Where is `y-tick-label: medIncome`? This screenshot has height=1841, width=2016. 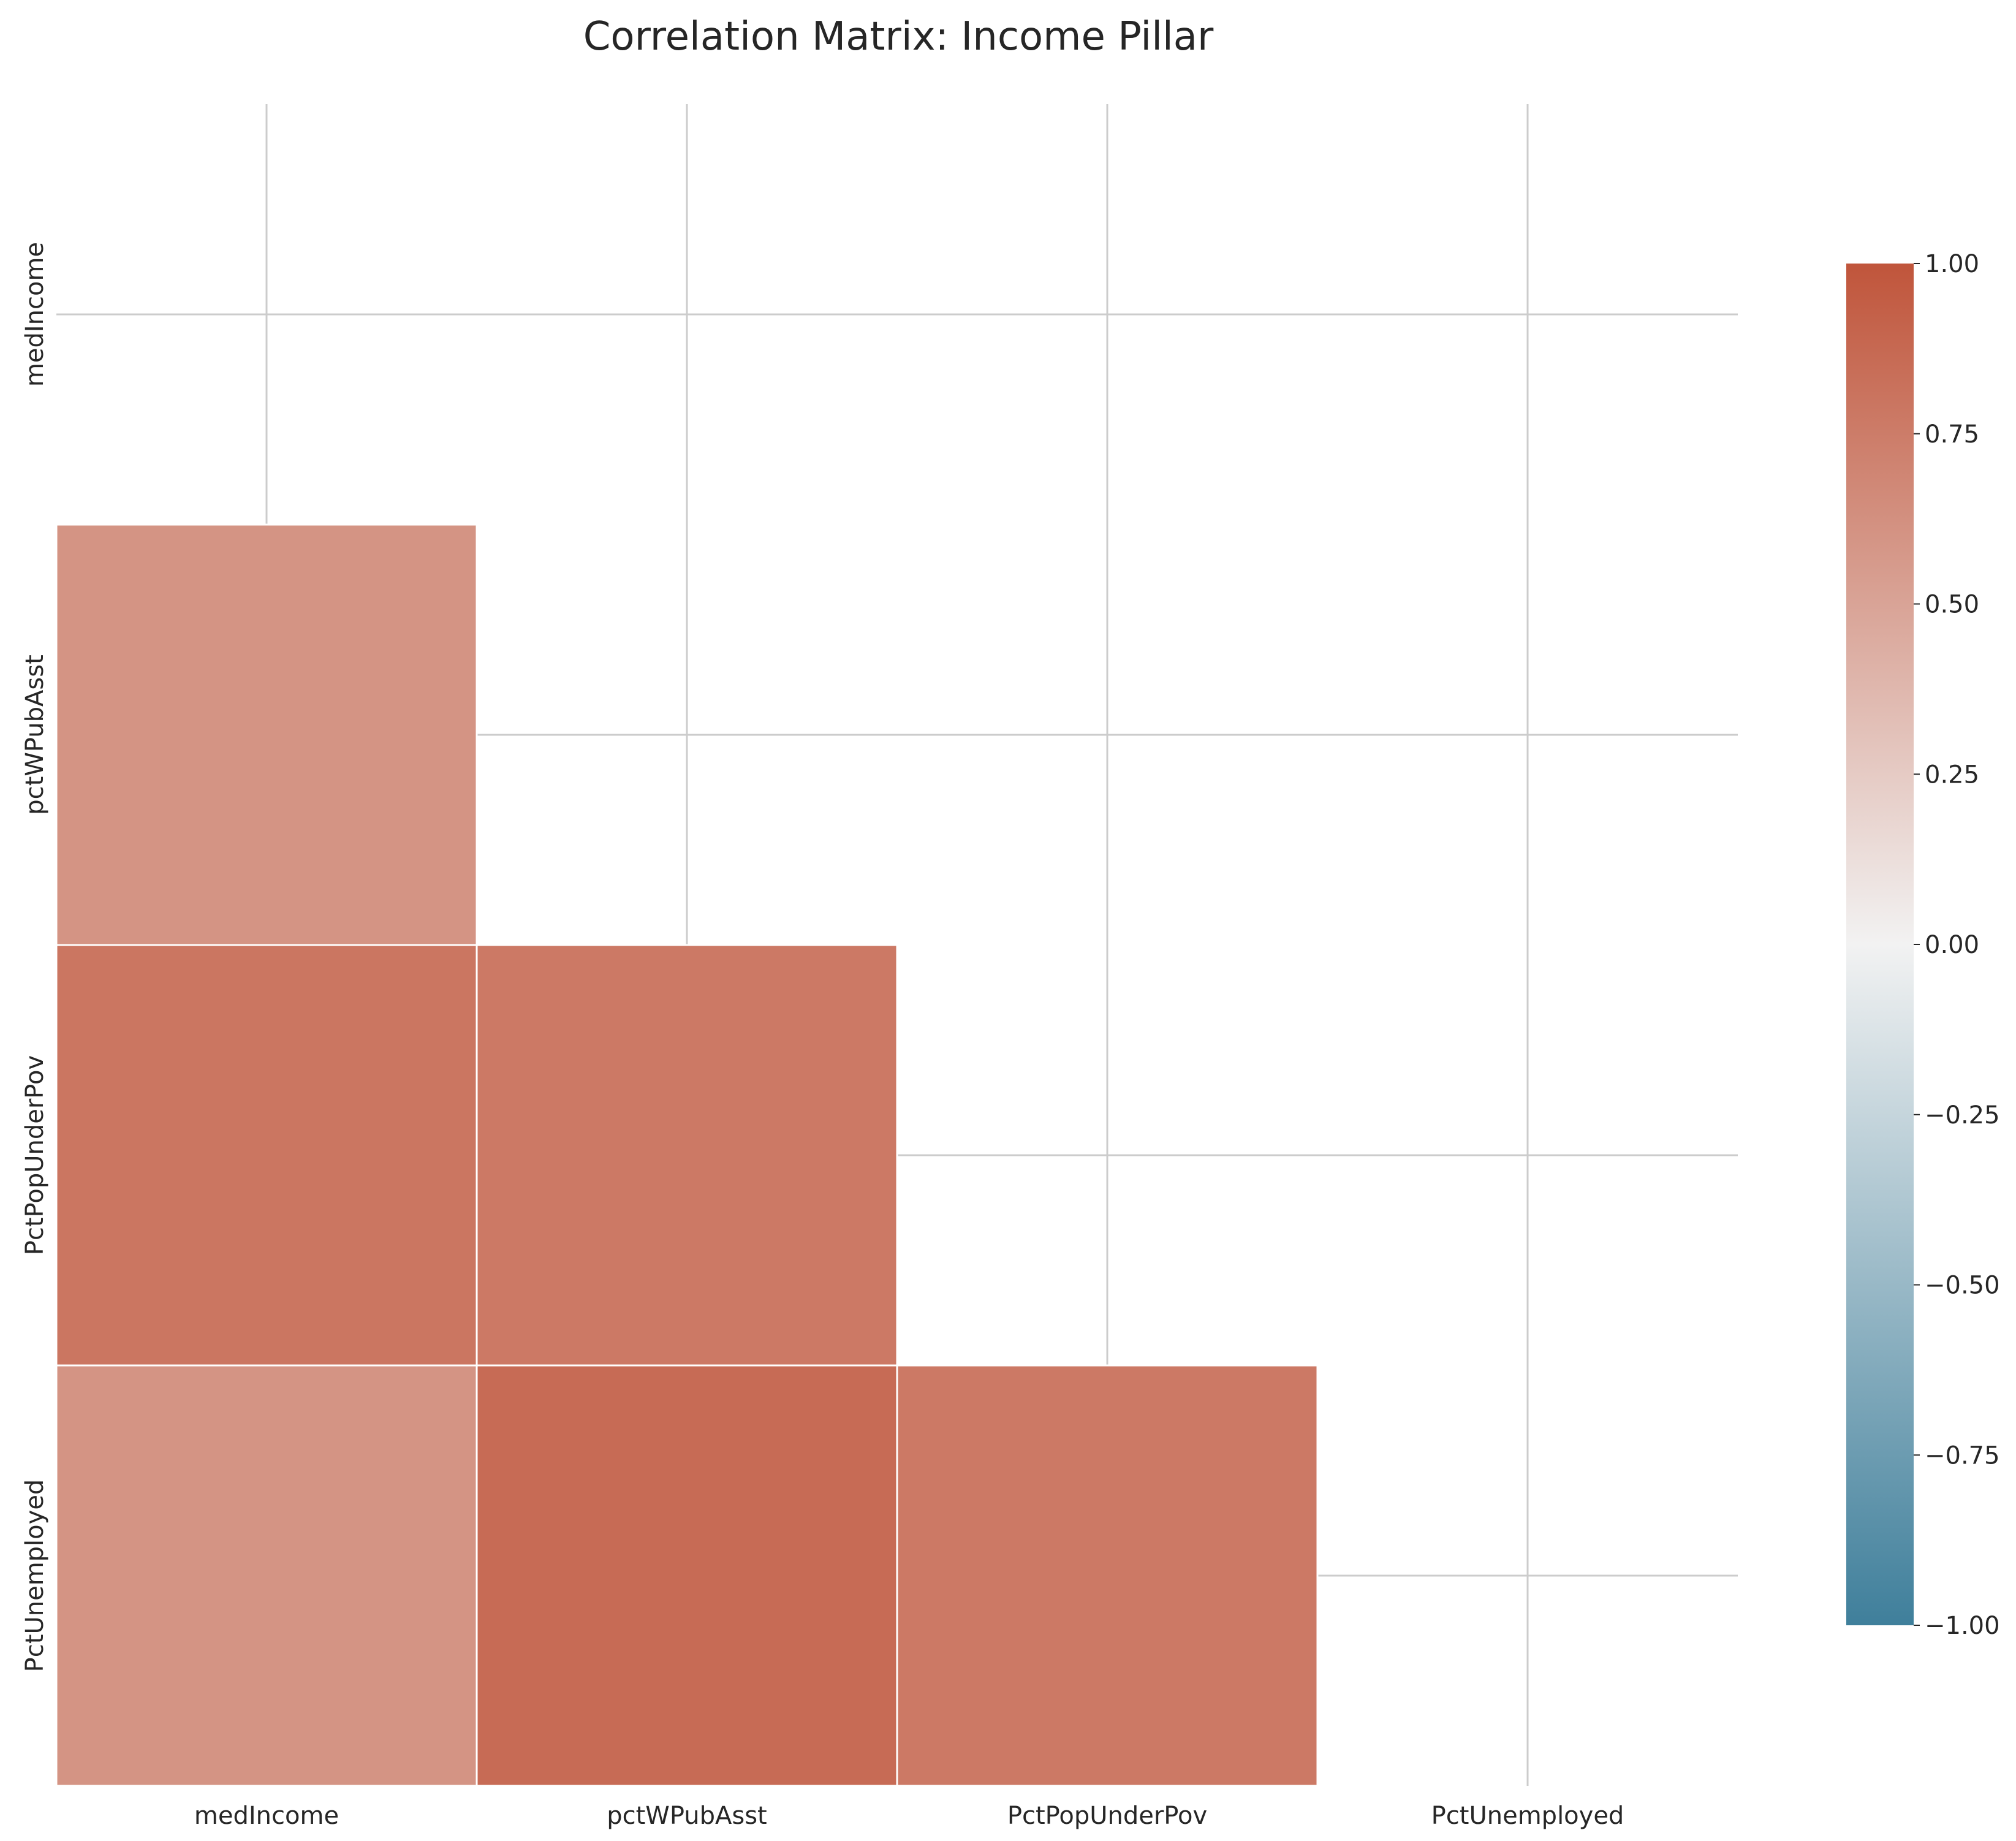 y-tick-label: medIncome is located at coordinates (35, 315).